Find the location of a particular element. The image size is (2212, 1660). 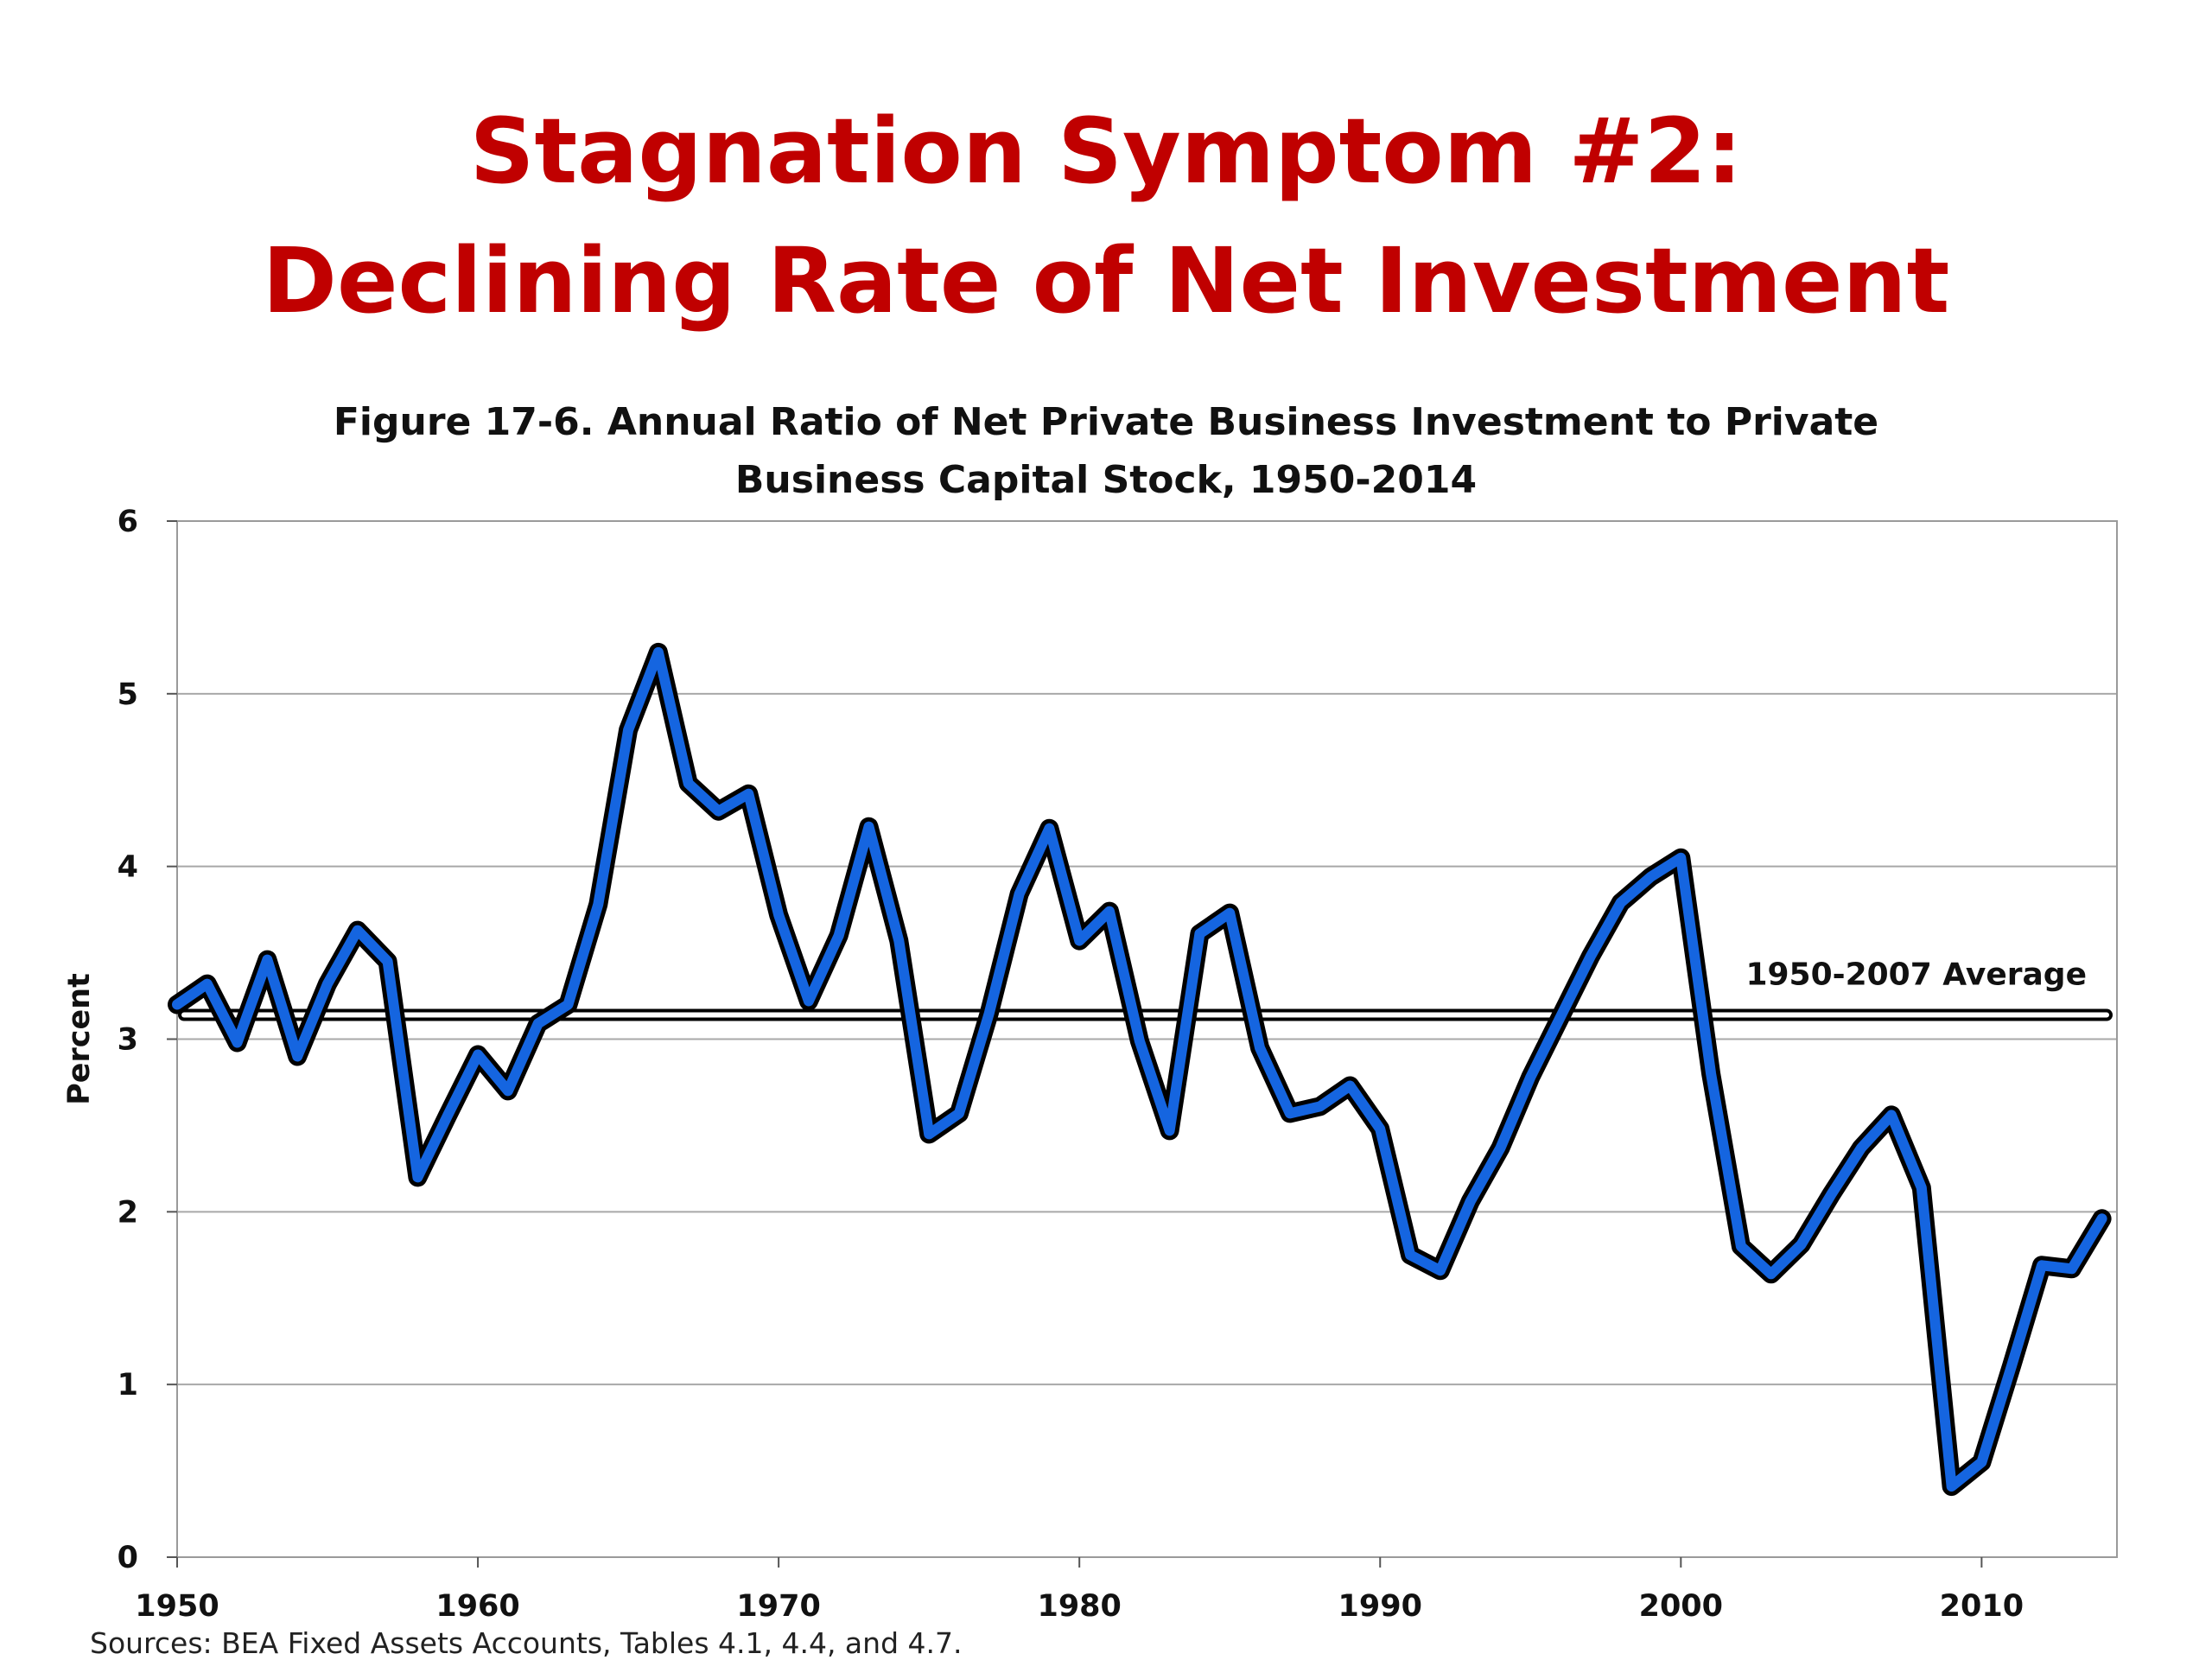

y-tick-label: 1 is located at coordinates (128, 1385).